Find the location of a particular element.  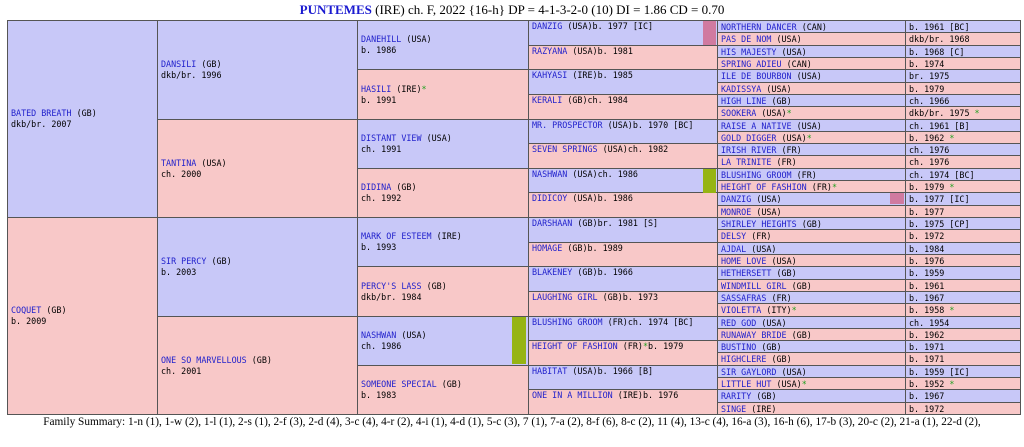

birth-info: ch. 1991 is located at coordinates (381, 149).